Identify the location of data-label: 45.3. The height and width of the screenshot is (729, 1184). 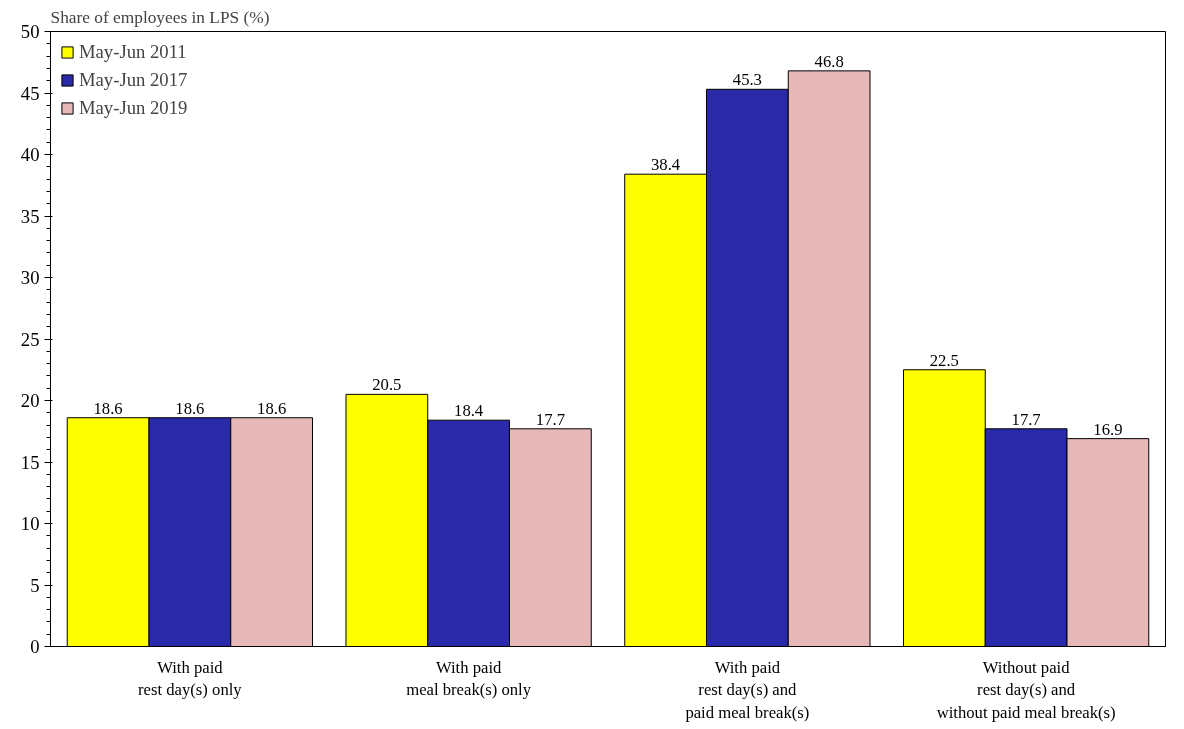
(747, 80).